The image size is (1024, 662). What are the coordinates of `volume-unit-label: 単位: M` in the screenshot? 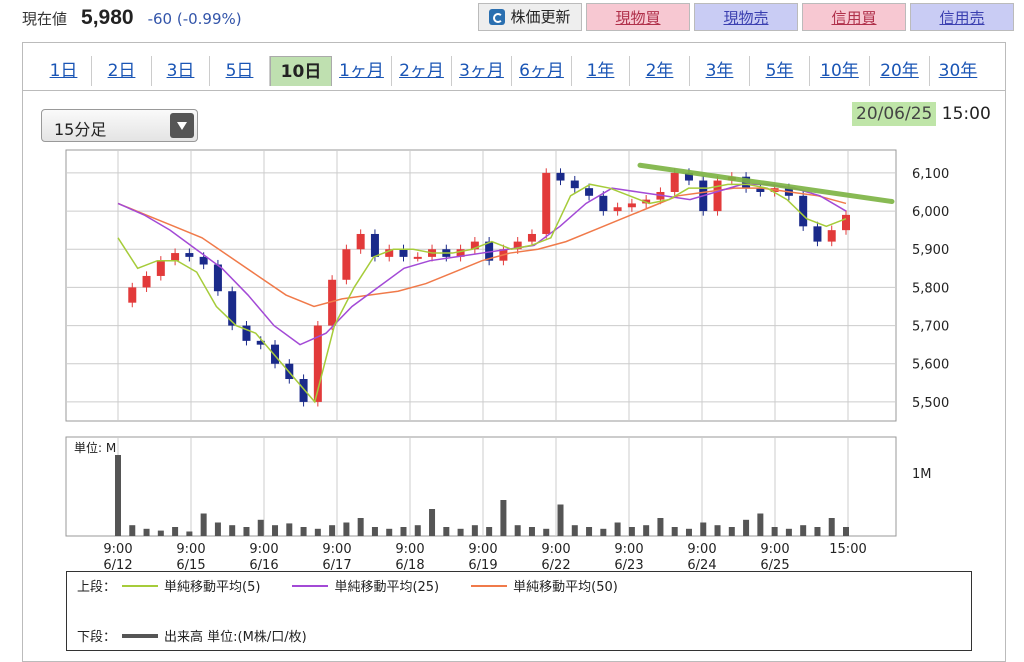 It's located at (95, 447).